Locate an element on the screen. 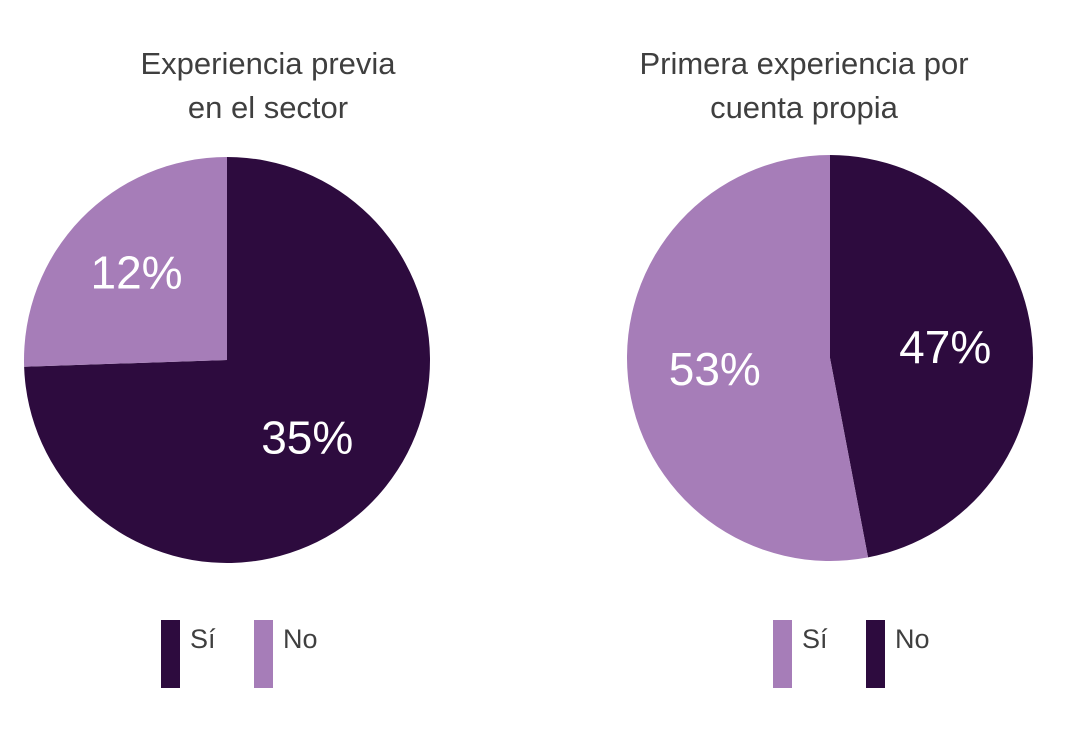 The image size is (1073, 756). pie-data-label: 35% is located at coordinates (307, 438).